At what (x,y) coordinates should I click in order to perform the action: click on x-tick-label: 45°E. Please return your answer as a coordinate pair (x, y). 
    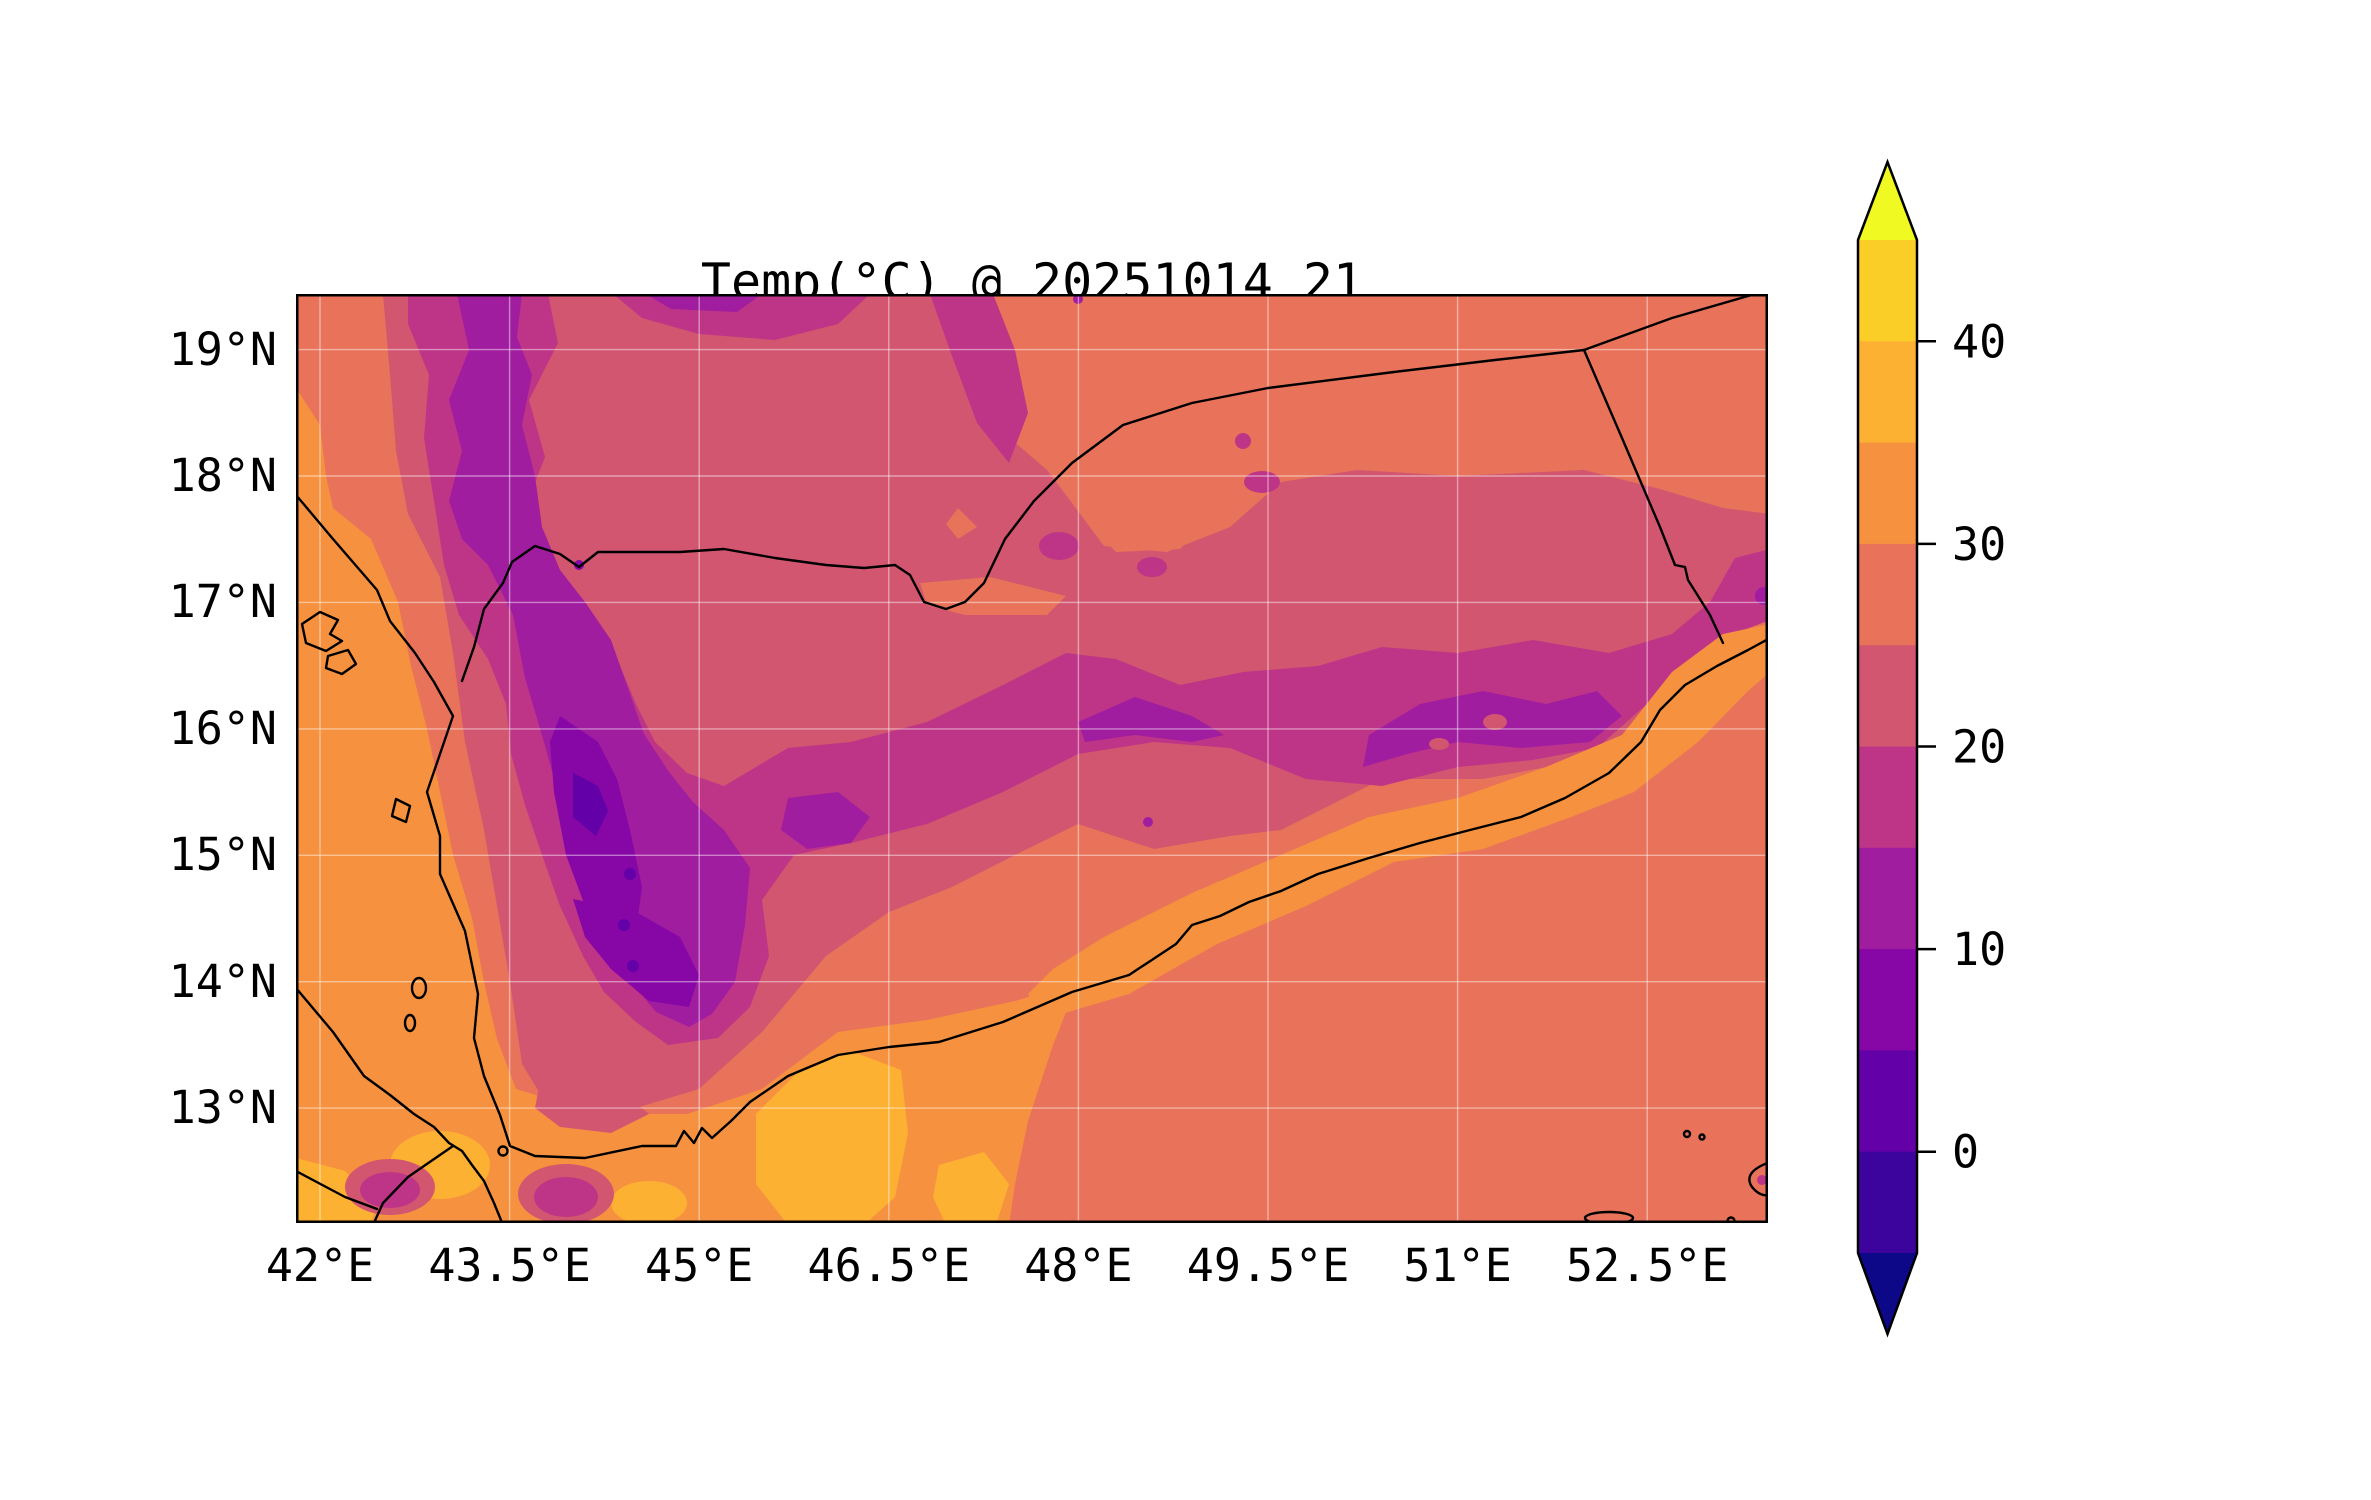
    Looking at the image, I should click on (699, 1265).